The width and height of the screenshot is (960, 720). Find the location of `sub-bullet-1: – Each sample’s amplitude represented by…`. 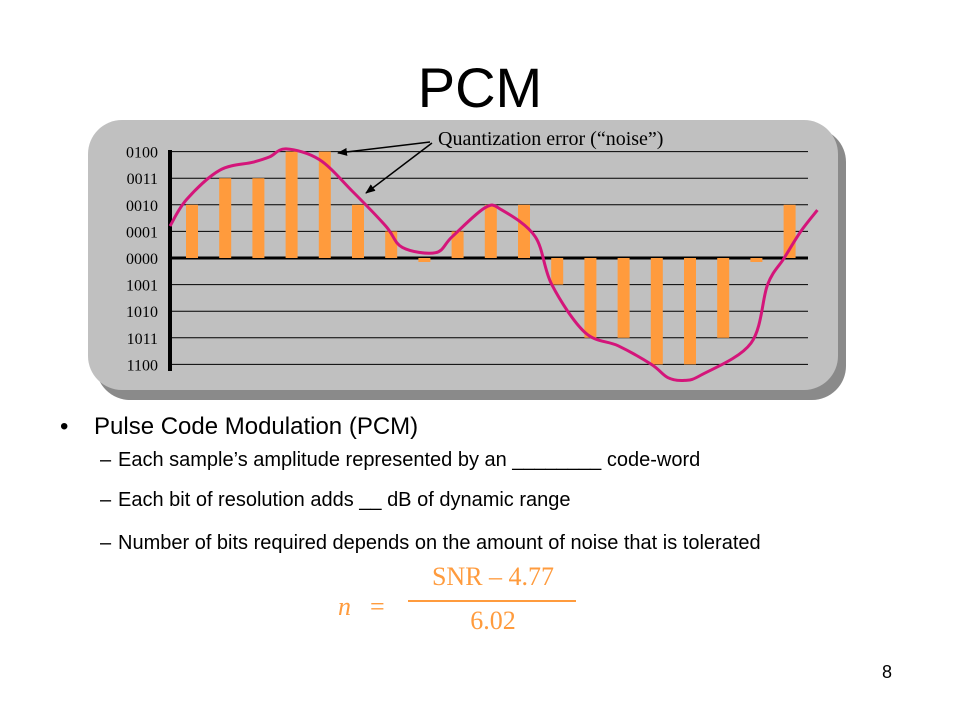

sub-bullet-1: – Each sample’s amplitude represented by… is located at coordinates (509, 460).